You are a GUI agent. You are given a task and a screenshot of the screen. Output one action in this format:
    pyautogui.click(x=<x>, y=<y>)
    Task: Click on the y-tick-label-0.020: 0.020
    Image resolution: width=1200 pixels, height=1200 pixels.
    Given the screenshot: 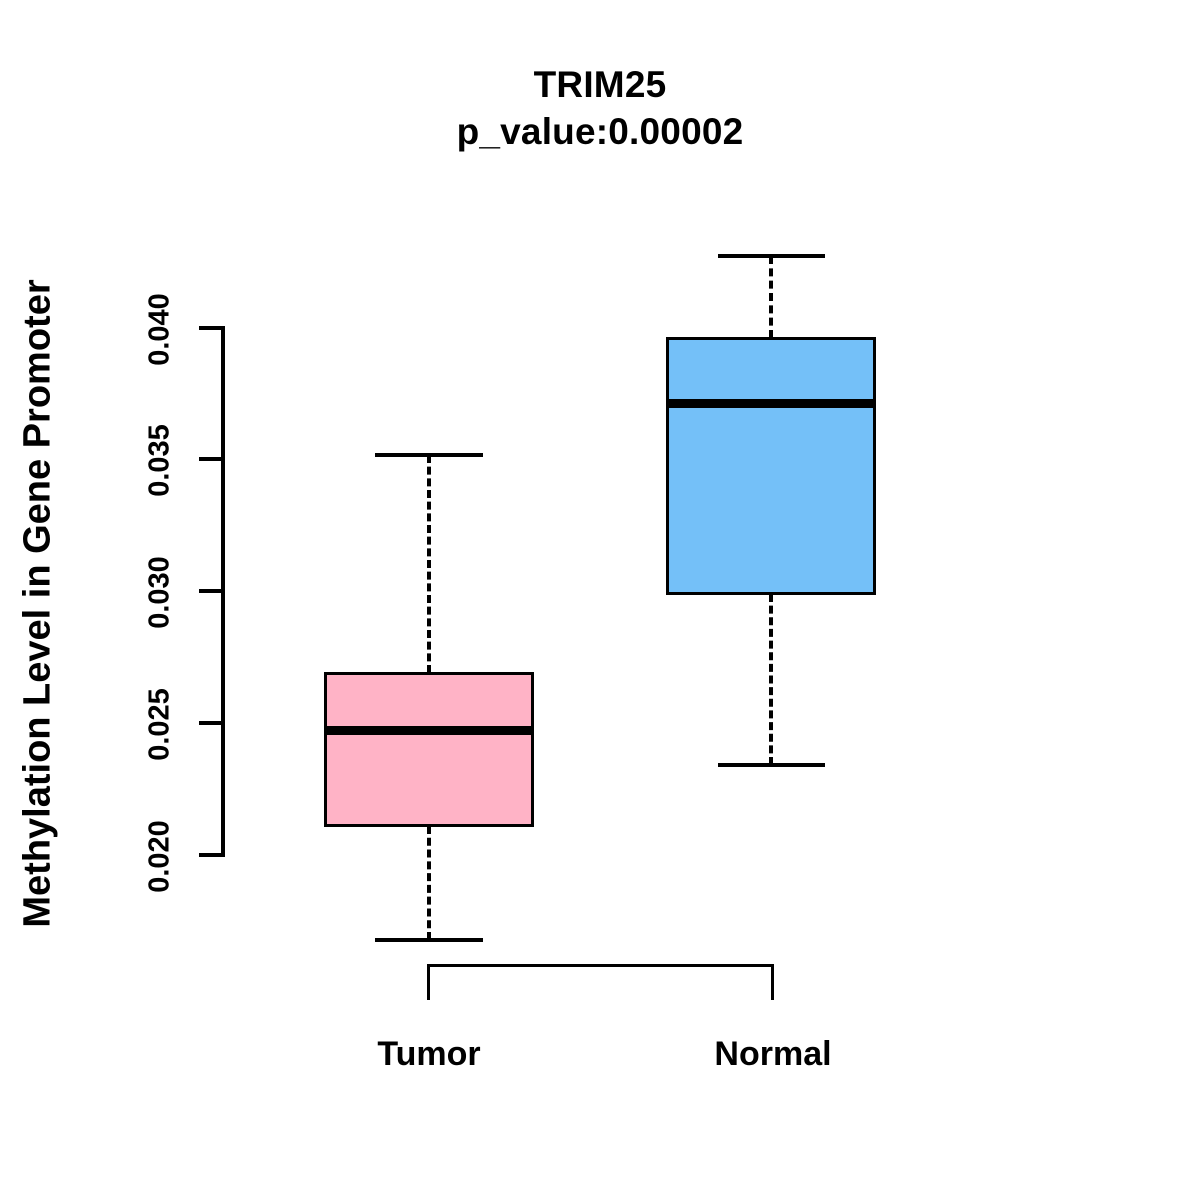 What is the action you would take?
    pyautogui.click(x=159, y=856)
    